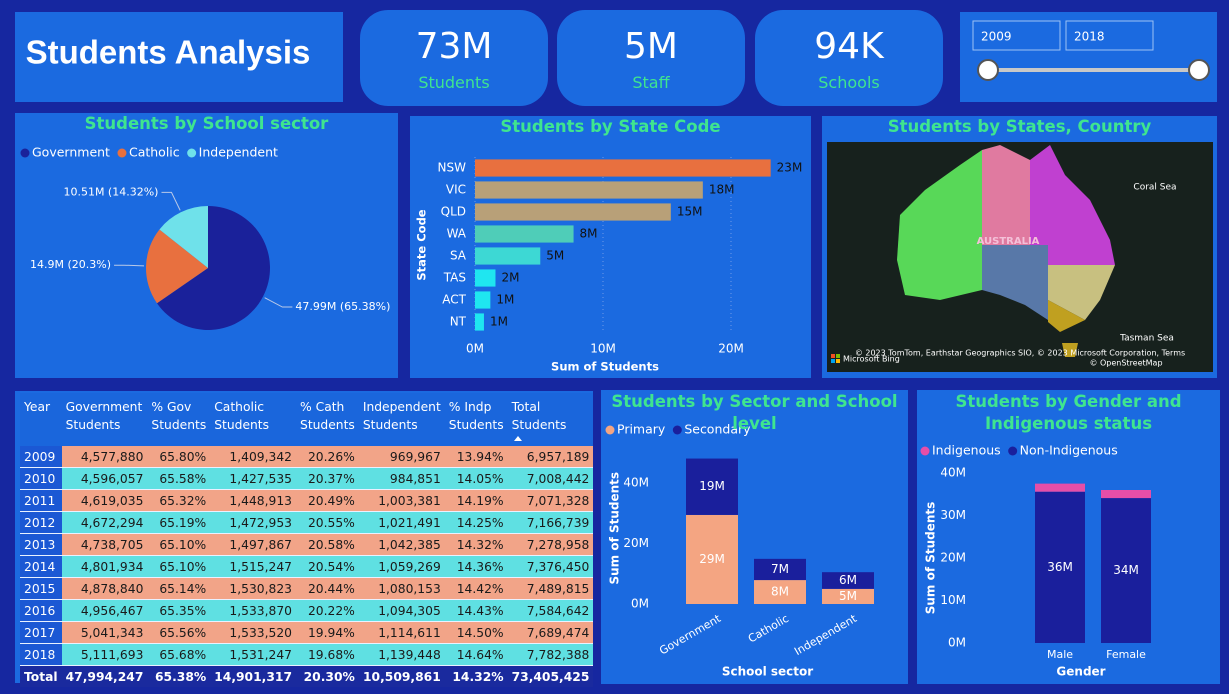  Describe the element at coordinates (401, 500) in the screenshot. I see `table-cell: 1,003,381` at that location.